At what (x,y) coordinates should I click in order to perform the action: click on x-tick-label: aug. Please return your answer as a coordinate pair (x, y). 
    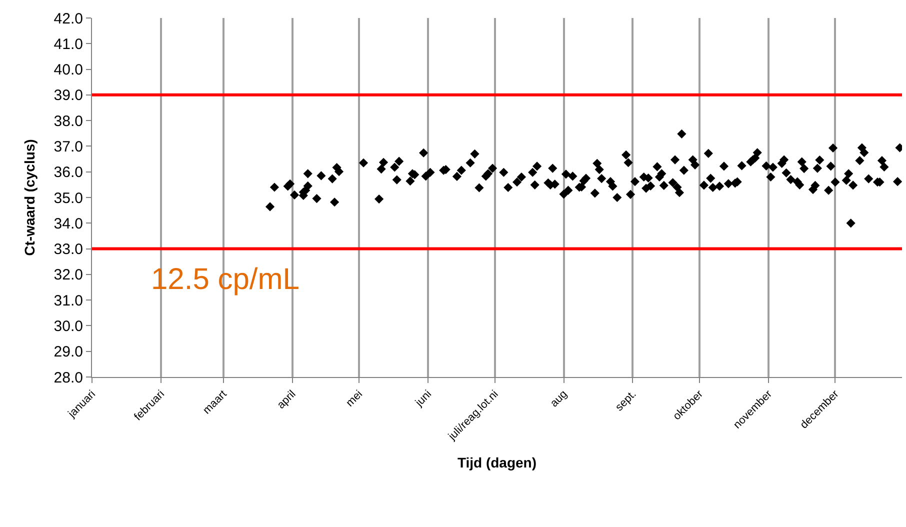
    Looking at the image, I should click on (559, 399).